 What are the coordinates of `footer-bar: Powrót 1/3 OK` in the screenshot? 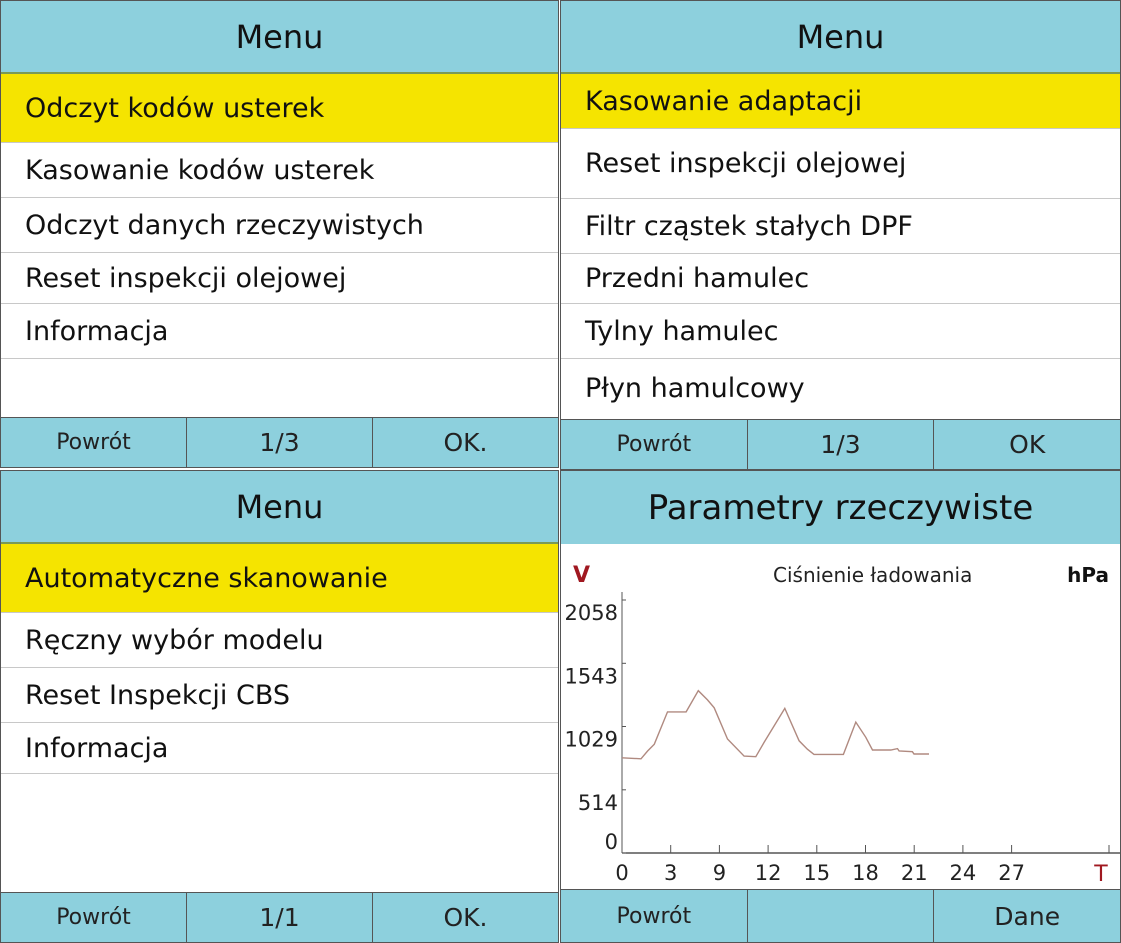 It's located at (840, 444).